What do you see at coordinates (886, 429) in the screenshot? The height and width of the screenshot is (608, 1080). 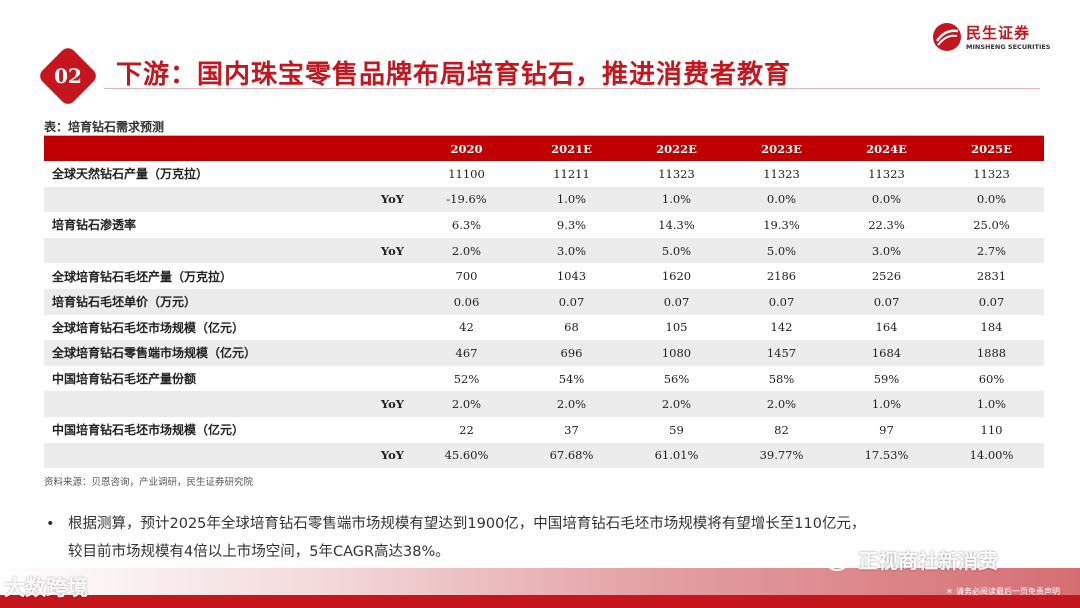 I see `cell: 97` at bounding box center [886, 429].